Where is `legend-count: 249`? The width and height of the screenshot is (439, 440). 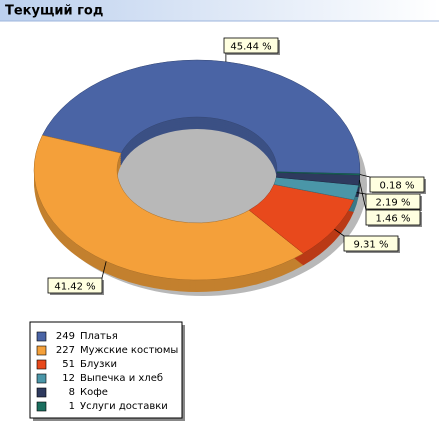
legend-count: 249 is located at coordinates (65, 336).